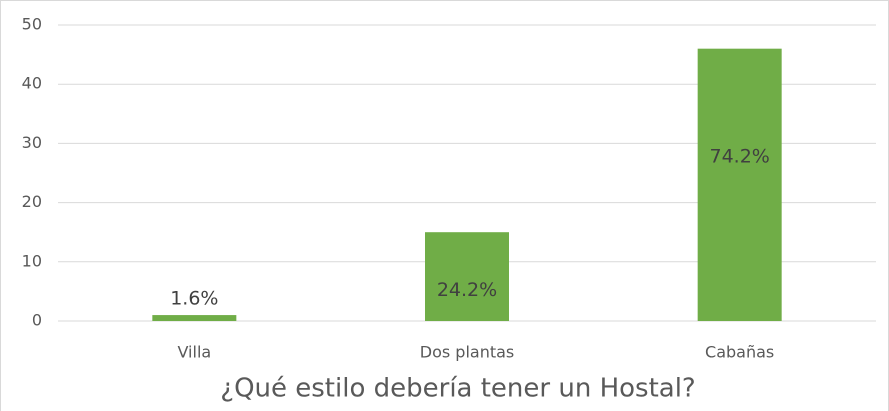  What do you see at coordinates (194, 352) in the screenshot?
I see `x-tick-label: Villa` at bounding box center [194, 352].